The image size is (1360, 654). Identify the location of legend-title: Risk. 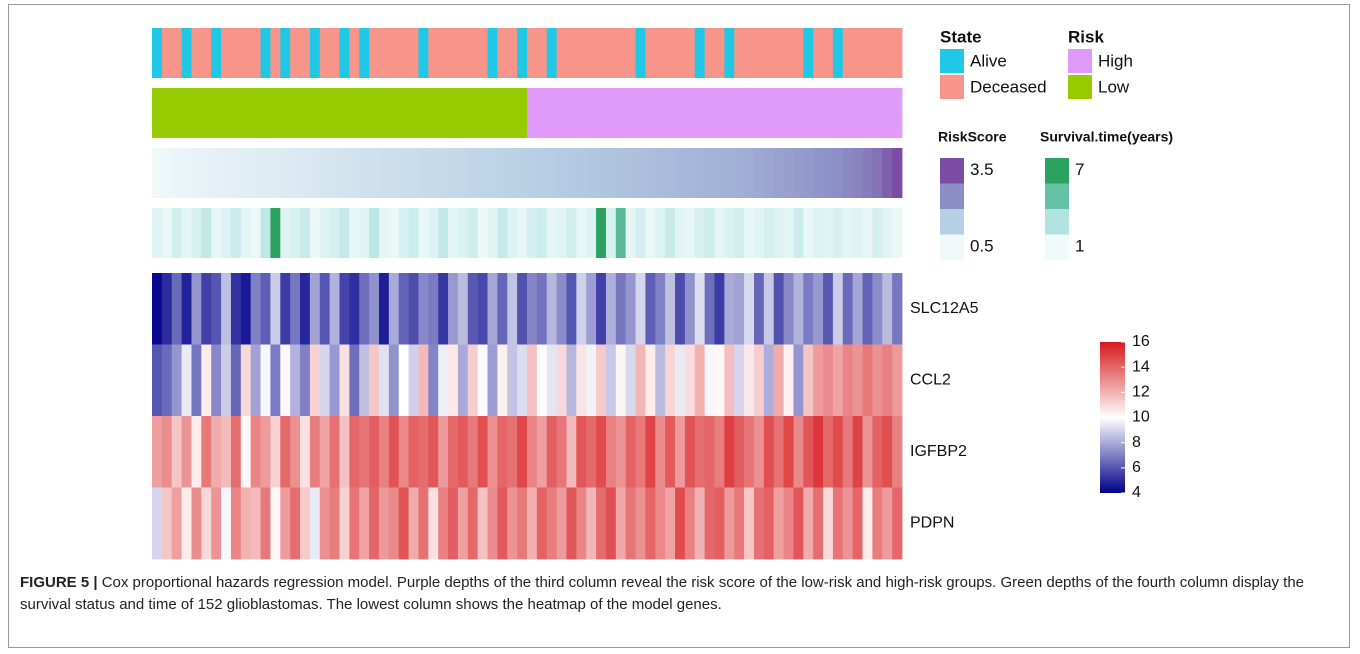
(1086, 36).